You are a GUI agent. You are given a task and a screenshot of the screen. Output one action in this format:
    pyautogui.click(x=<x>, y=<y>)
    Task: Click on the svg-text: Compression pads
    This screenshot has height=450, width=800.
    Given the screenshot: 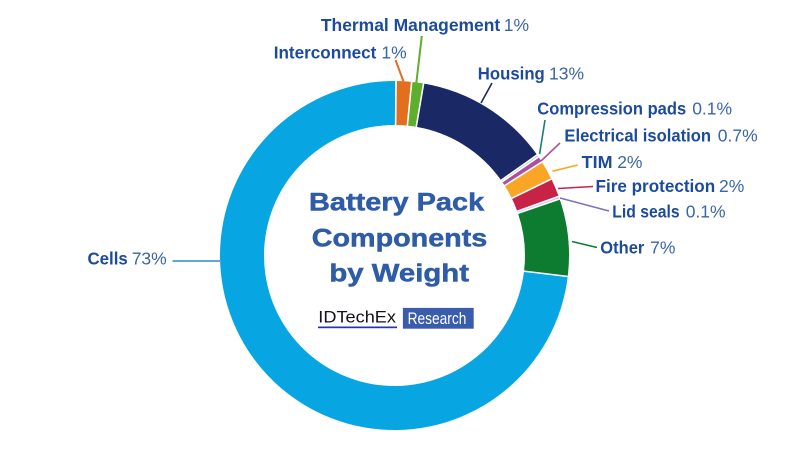 What is the action you would take?
    pyautogui.click(x=611, y=108)
    